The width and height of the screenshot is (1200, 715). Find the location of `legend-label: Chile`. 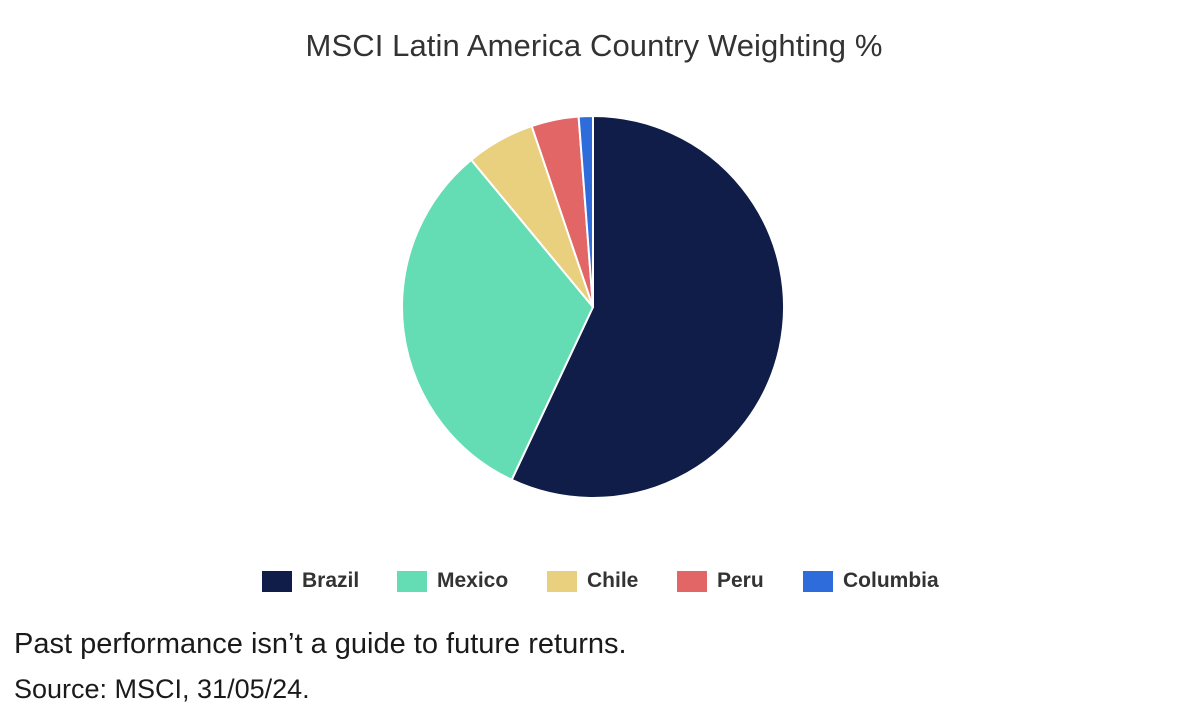

legend-label: Chile is located at coordinates (613, 580).